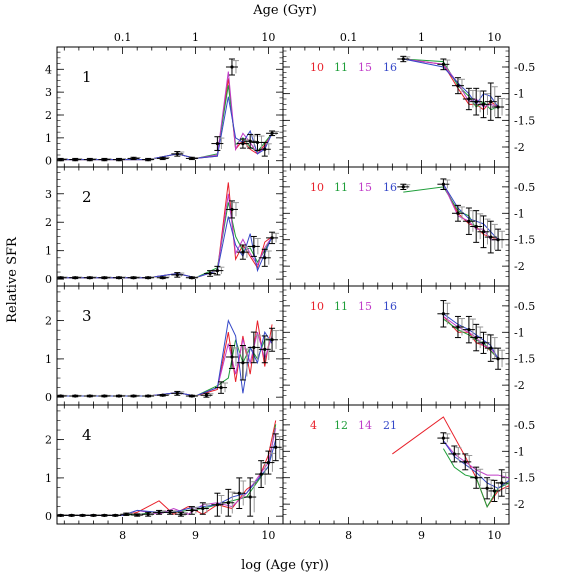 Image resolution: width=570 pixels, height=577 pixels. Describe the element at coordinates (12, 279) in the screenshot. I see `left-axis-title: Relative SFR` at that location.